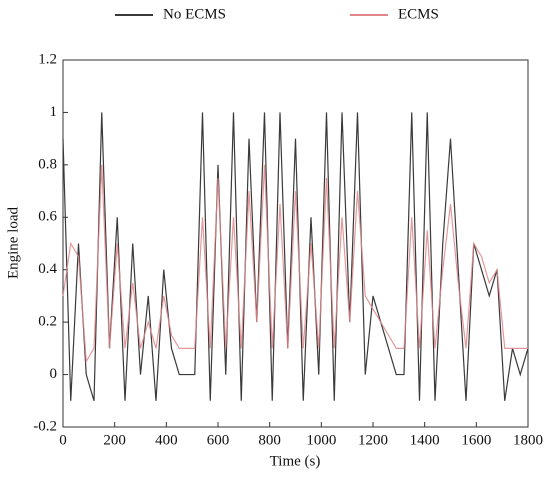  I want to click on y-tick-label: 0.4, so click(47, 269).